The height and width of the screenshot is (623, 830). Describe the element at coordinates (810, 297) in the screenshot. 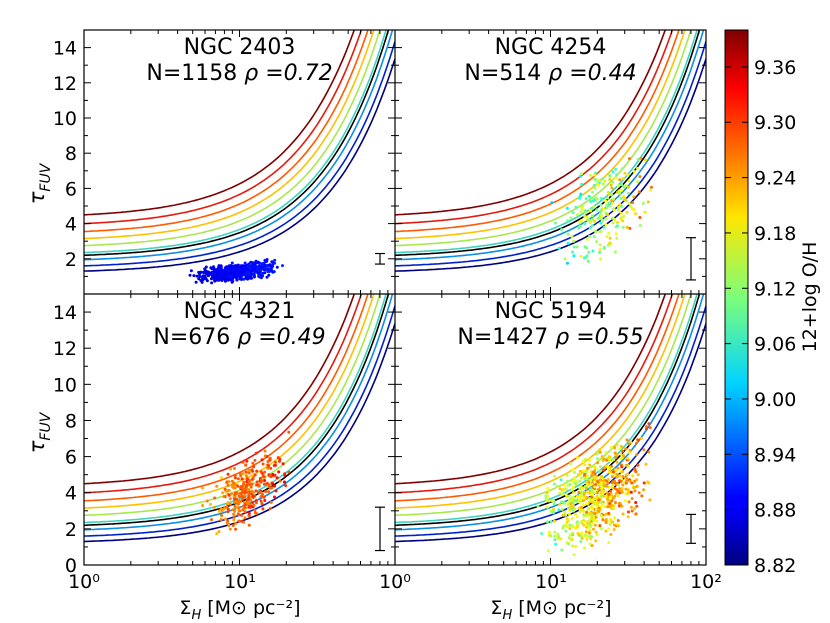

I see `colorbar-label: 12+log O/H` at that location.